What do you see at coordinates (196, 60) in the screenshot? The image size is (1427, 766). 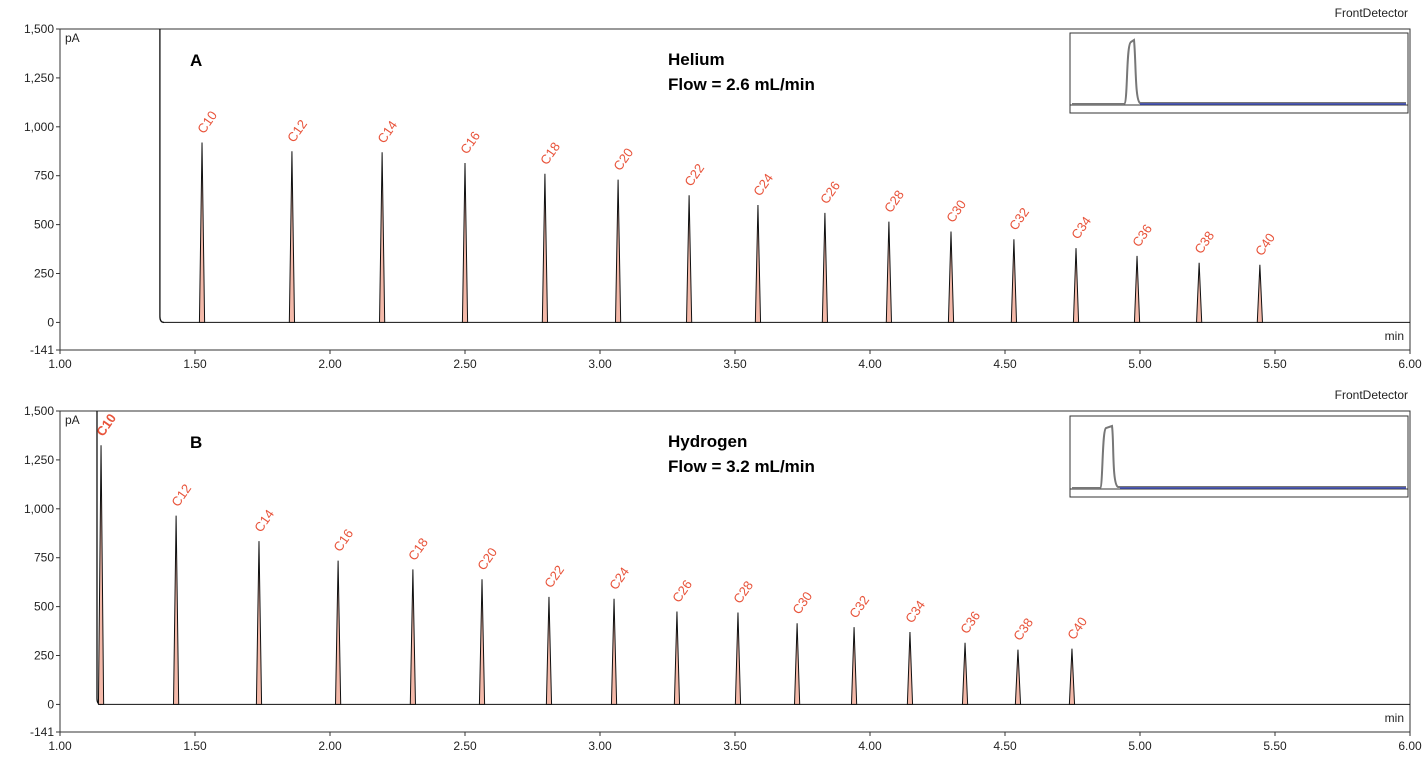 I see `panel-label: A` at bounding box center [196, 60].